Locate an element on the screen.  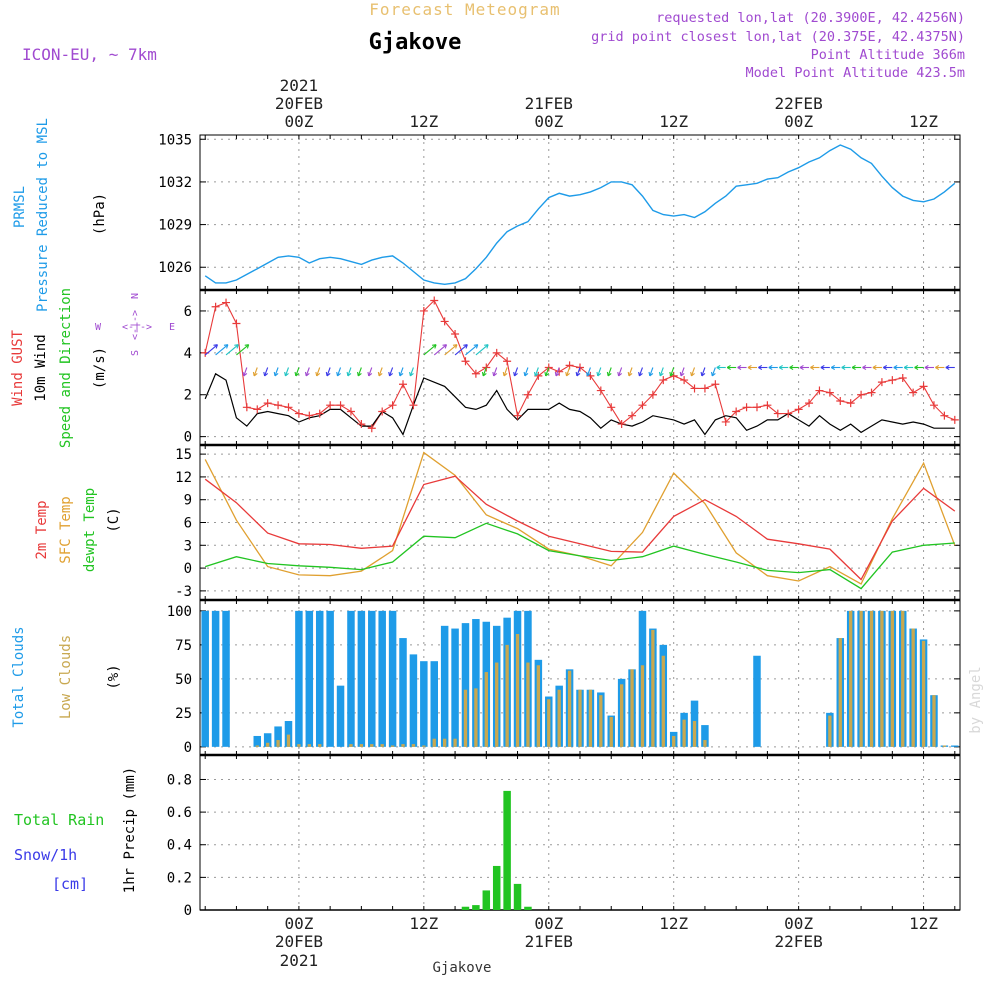
top-year-label: 2021 is located at coordinates (299, 85).